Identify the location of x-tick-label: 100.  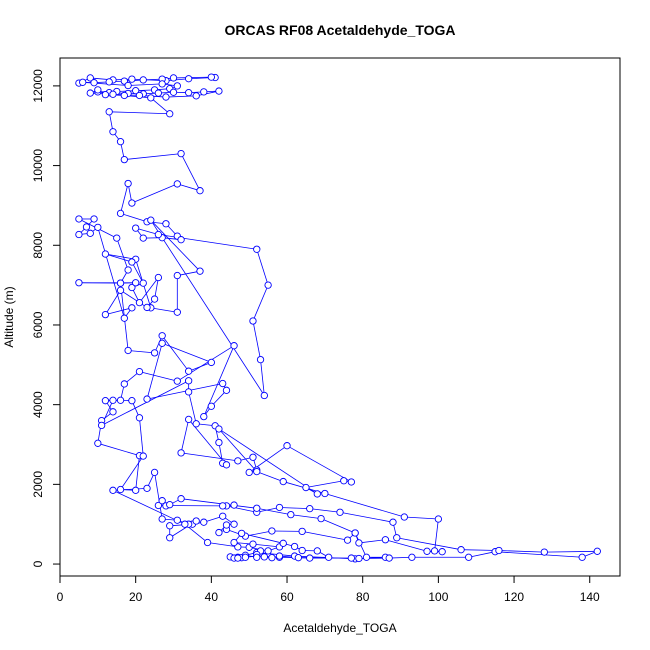
(438, 597).